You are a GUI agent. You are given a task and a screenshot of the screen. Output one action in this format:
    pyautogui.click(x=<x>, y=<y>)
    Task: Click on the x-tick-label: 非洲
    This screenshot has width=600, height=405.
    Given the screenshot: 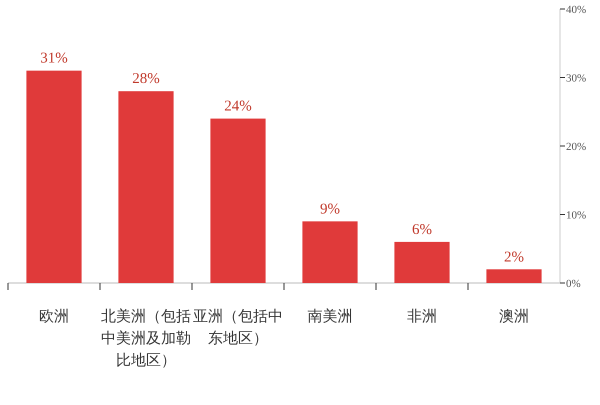 What is the action you would take?
    pyautogui.click(x=422, y=316)
    